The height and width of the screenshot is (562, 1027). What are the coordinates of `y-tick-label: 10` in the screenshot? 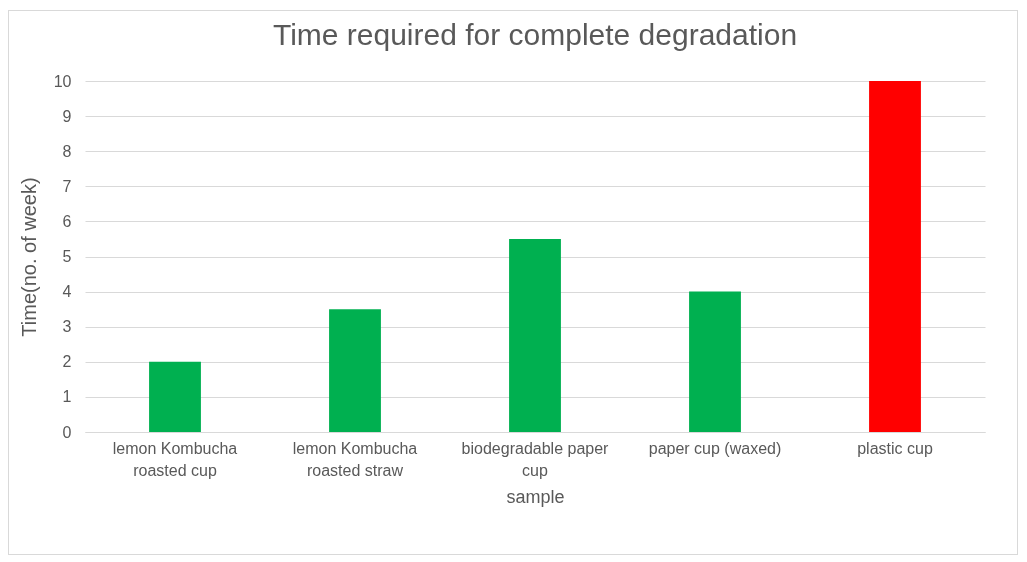 It's located at (62, 81).